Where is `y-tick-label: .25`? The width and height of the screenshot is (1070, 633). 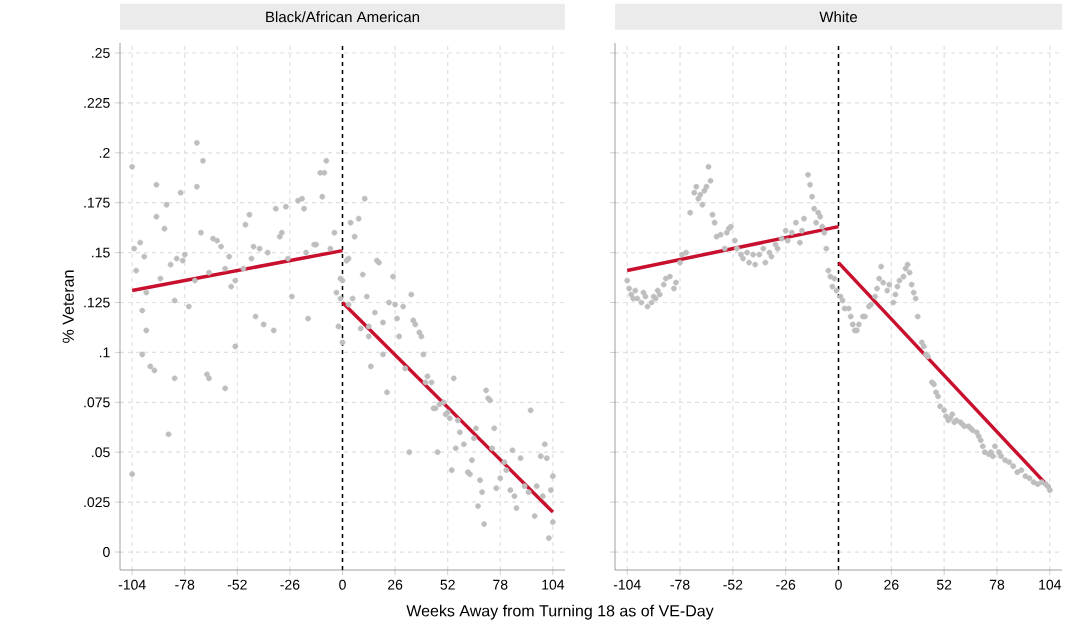 y-tick-label: .25 is located at coordinates (101, 53).